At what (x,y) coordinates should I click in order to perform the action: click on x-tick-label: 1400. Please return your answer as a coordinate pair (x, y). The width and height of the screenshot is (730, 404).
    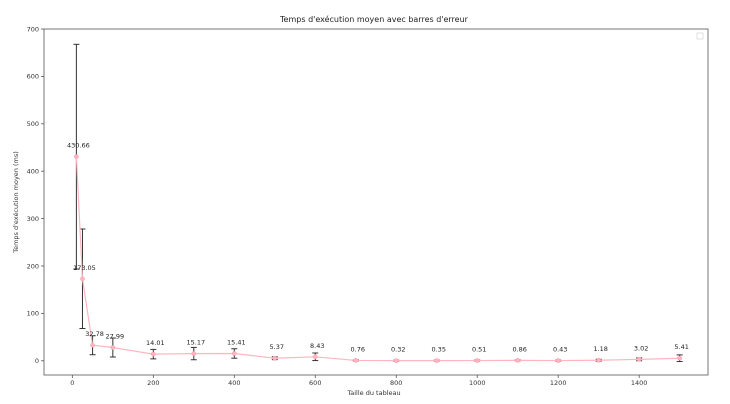
    Looking at the image, I should click on (639, 383).